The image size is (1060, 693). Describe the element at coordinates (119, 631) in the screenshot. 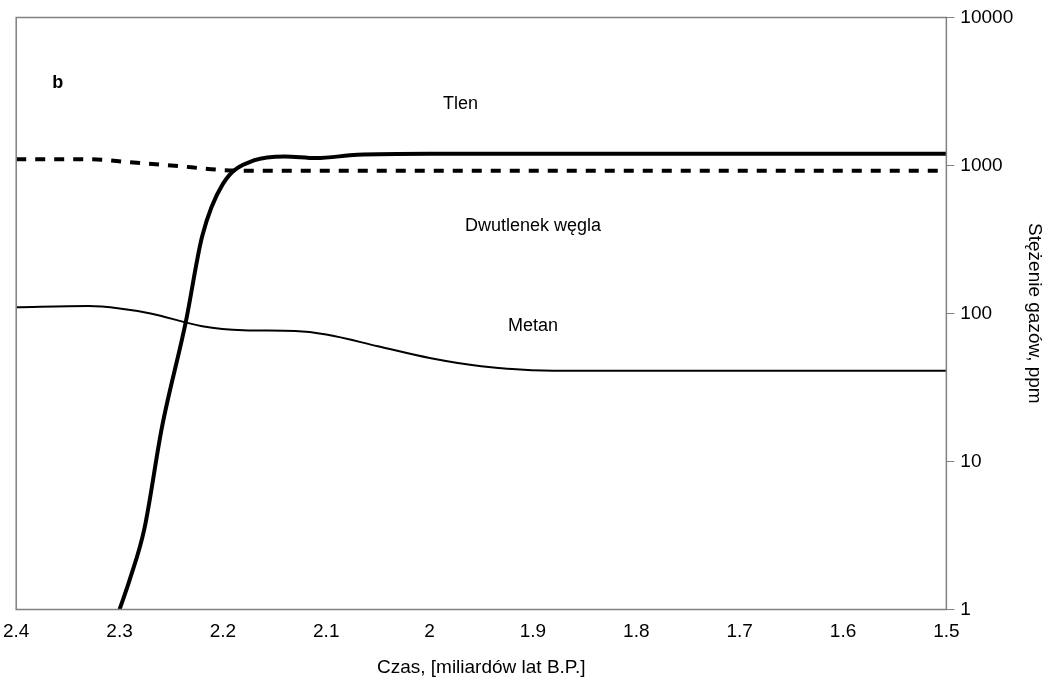

I see `x-tick-label: 2.3` at that location.